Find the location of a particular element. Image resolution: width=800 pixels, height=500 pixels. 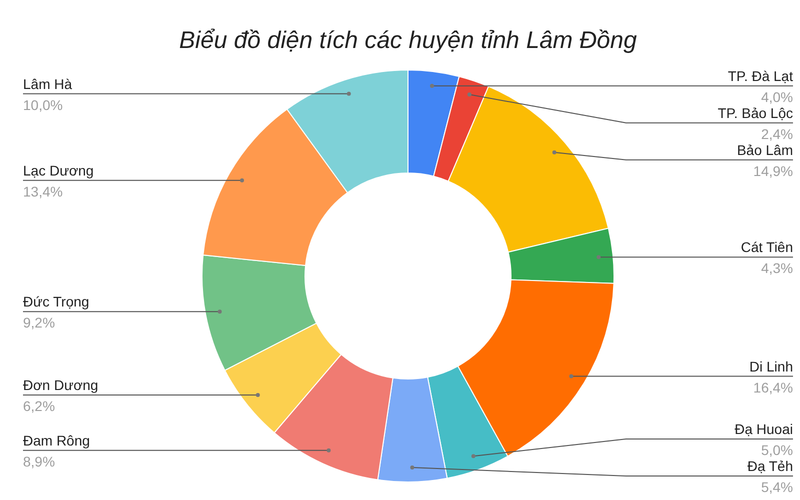

data-label: 14,9% is located at coordinates (773, 170).